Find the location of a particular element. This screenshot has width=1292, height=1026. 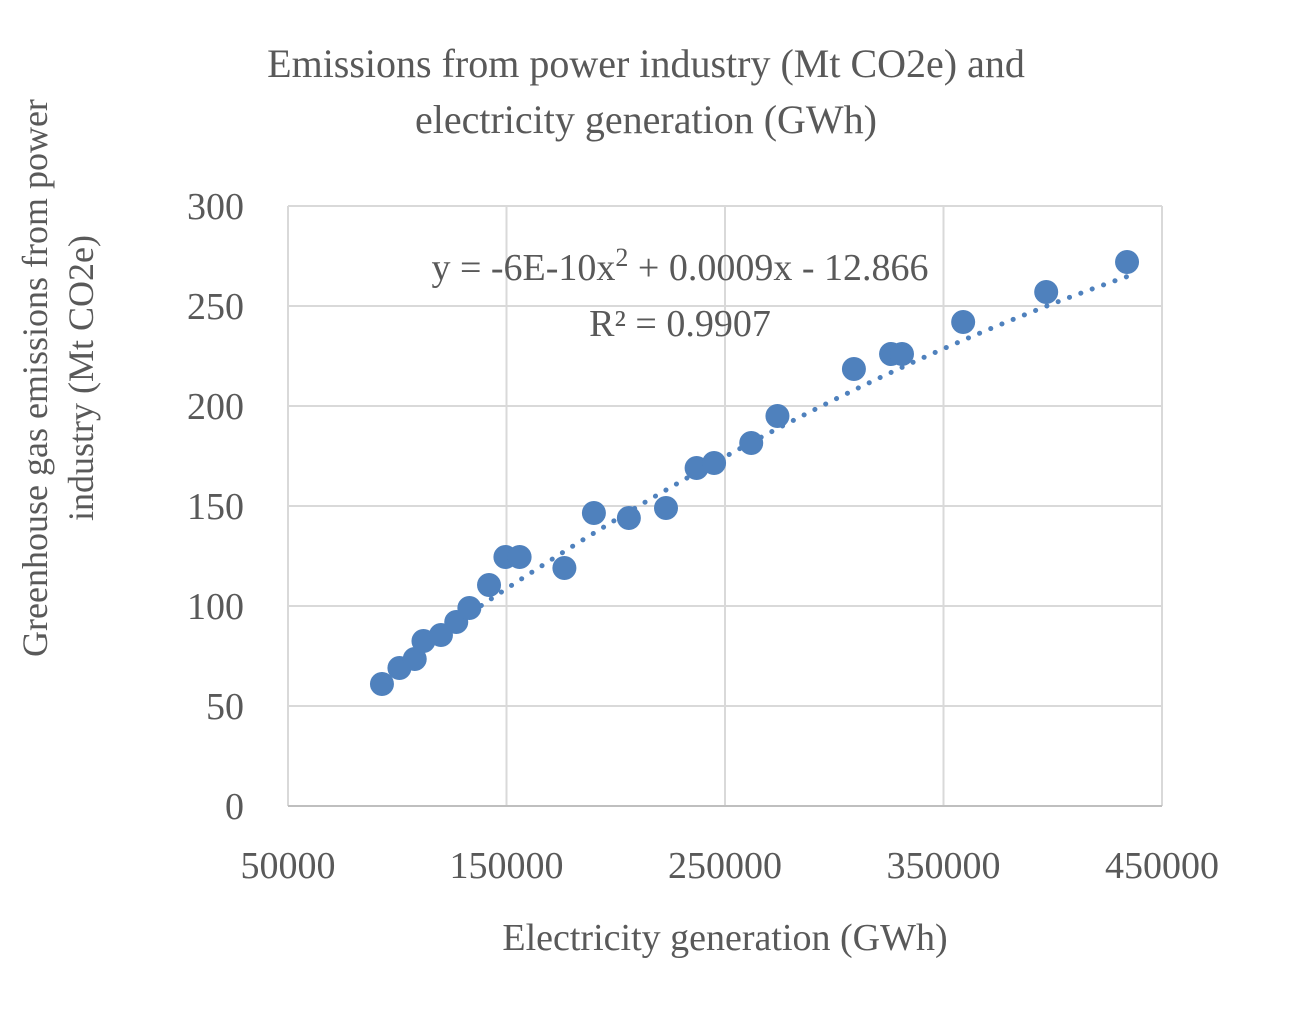

equation-exponent: 2 is located at coordinates (621, 257).